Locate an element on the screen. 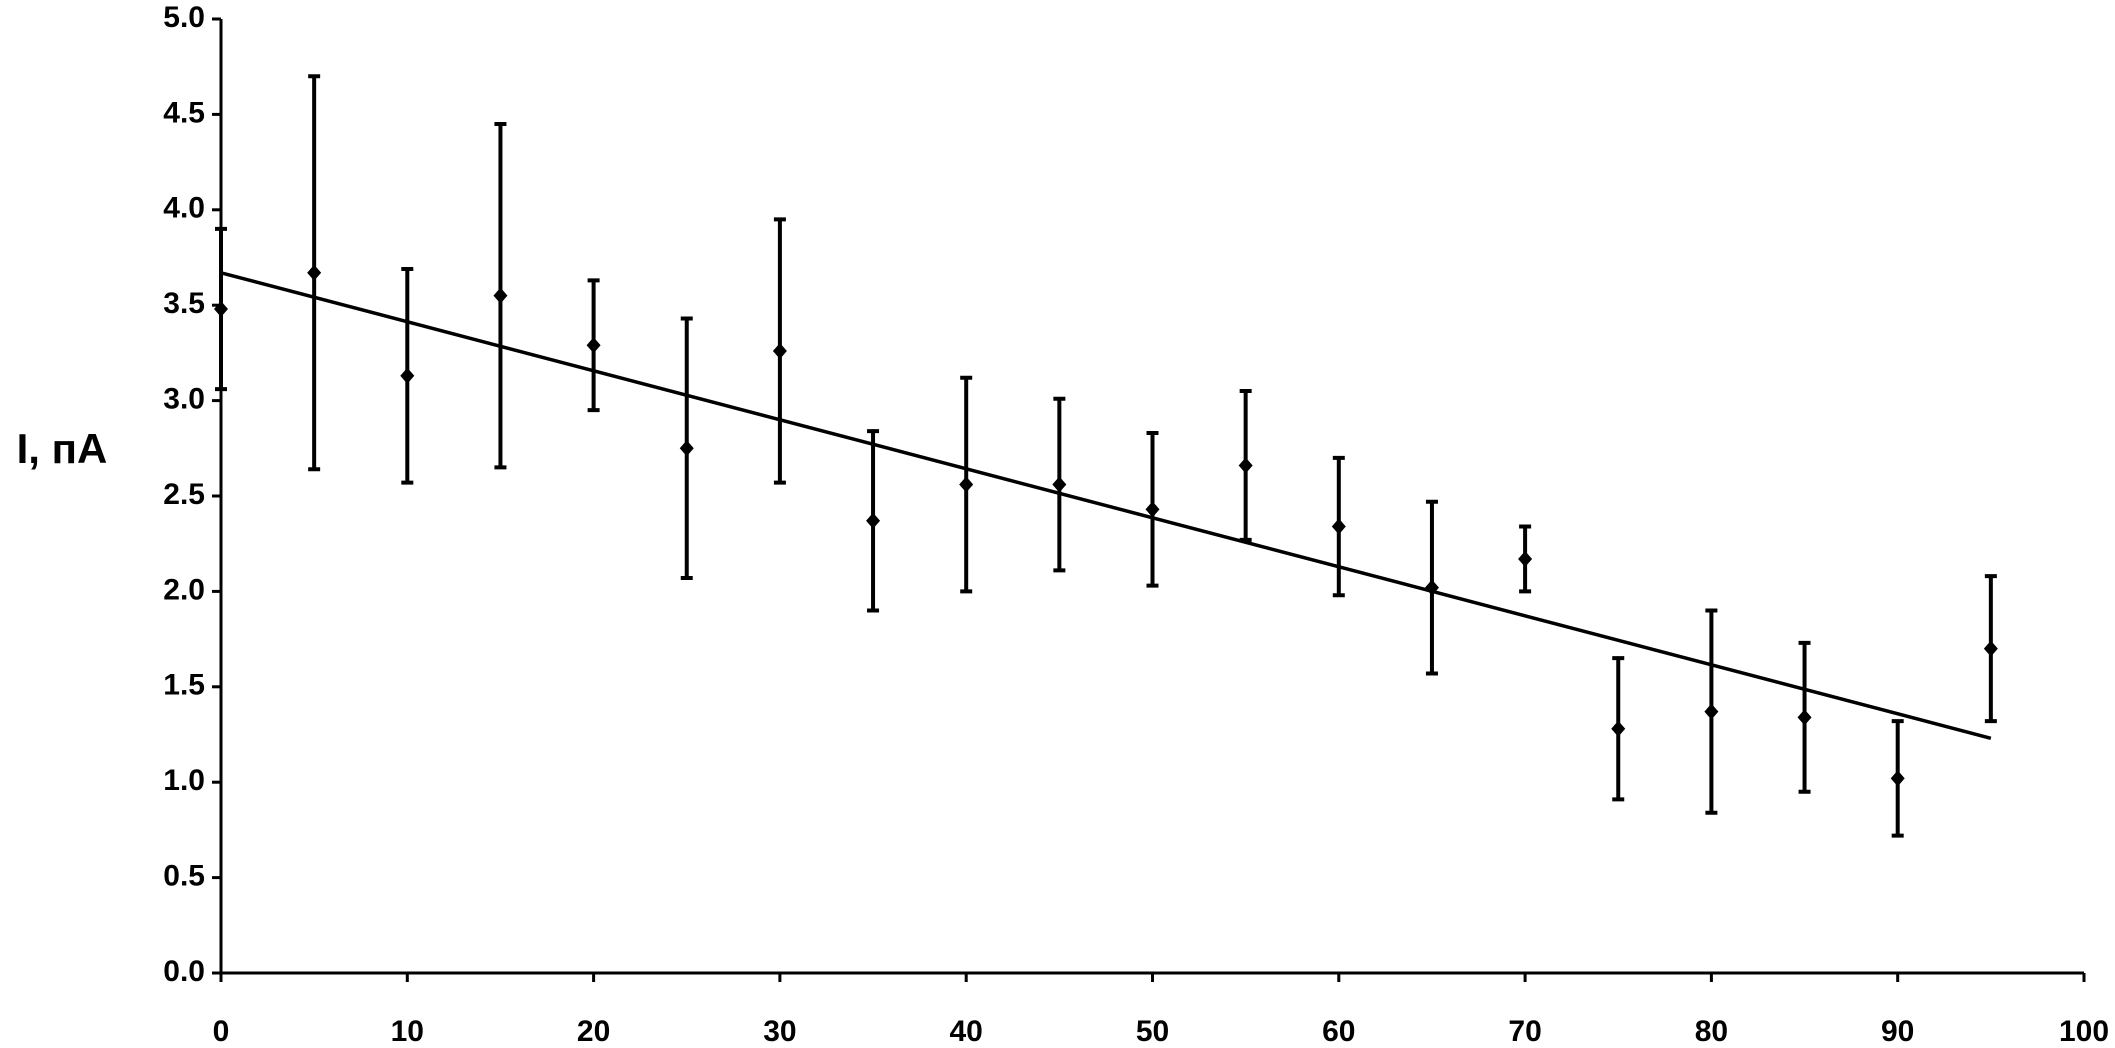  x-tick-label: 100 is located at coordinates (2084, 1031).